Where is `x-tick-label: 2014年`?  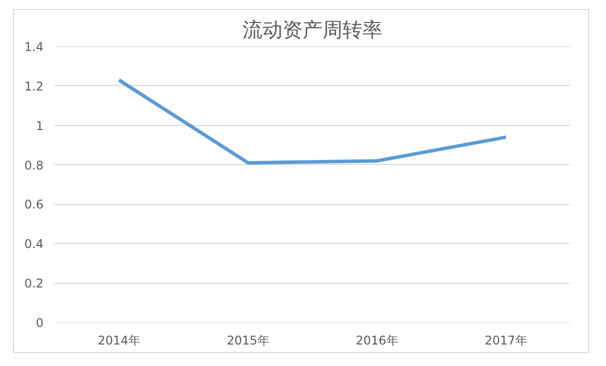 x-tick-label: 2014年 is located at coordinates (119, 341).